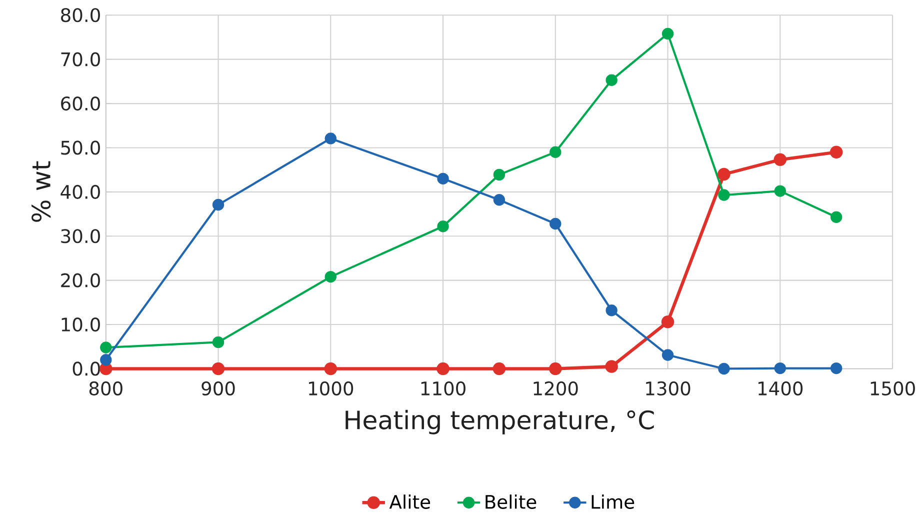 The image size is (919, 524). Describe the element at coordinates (409, 502) in the screenshot. I see `legend-label: Alite` at that location.